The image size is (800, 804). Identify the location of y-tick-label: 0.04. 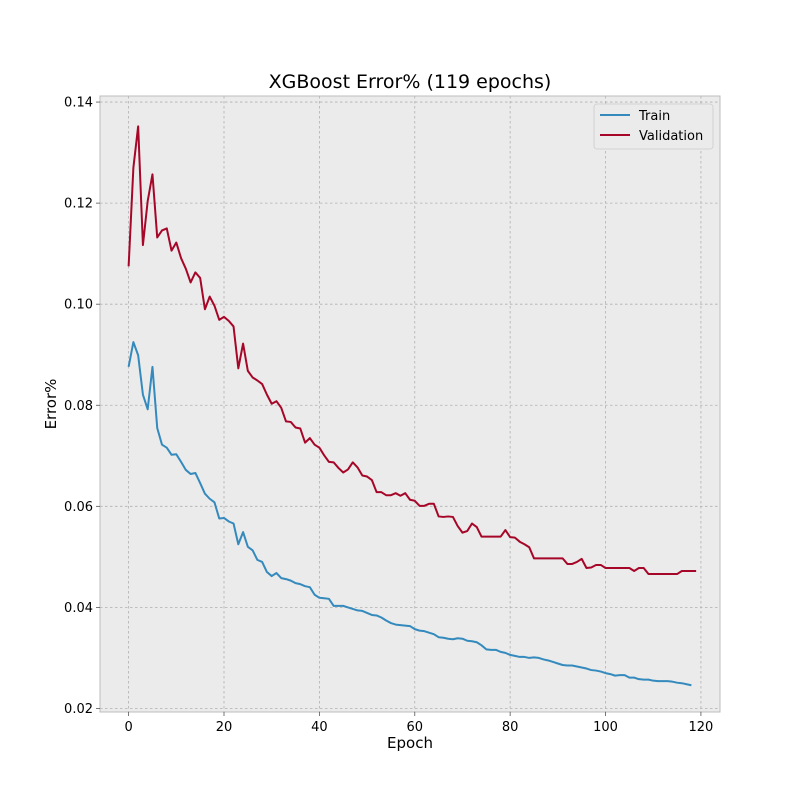
(78, 608).